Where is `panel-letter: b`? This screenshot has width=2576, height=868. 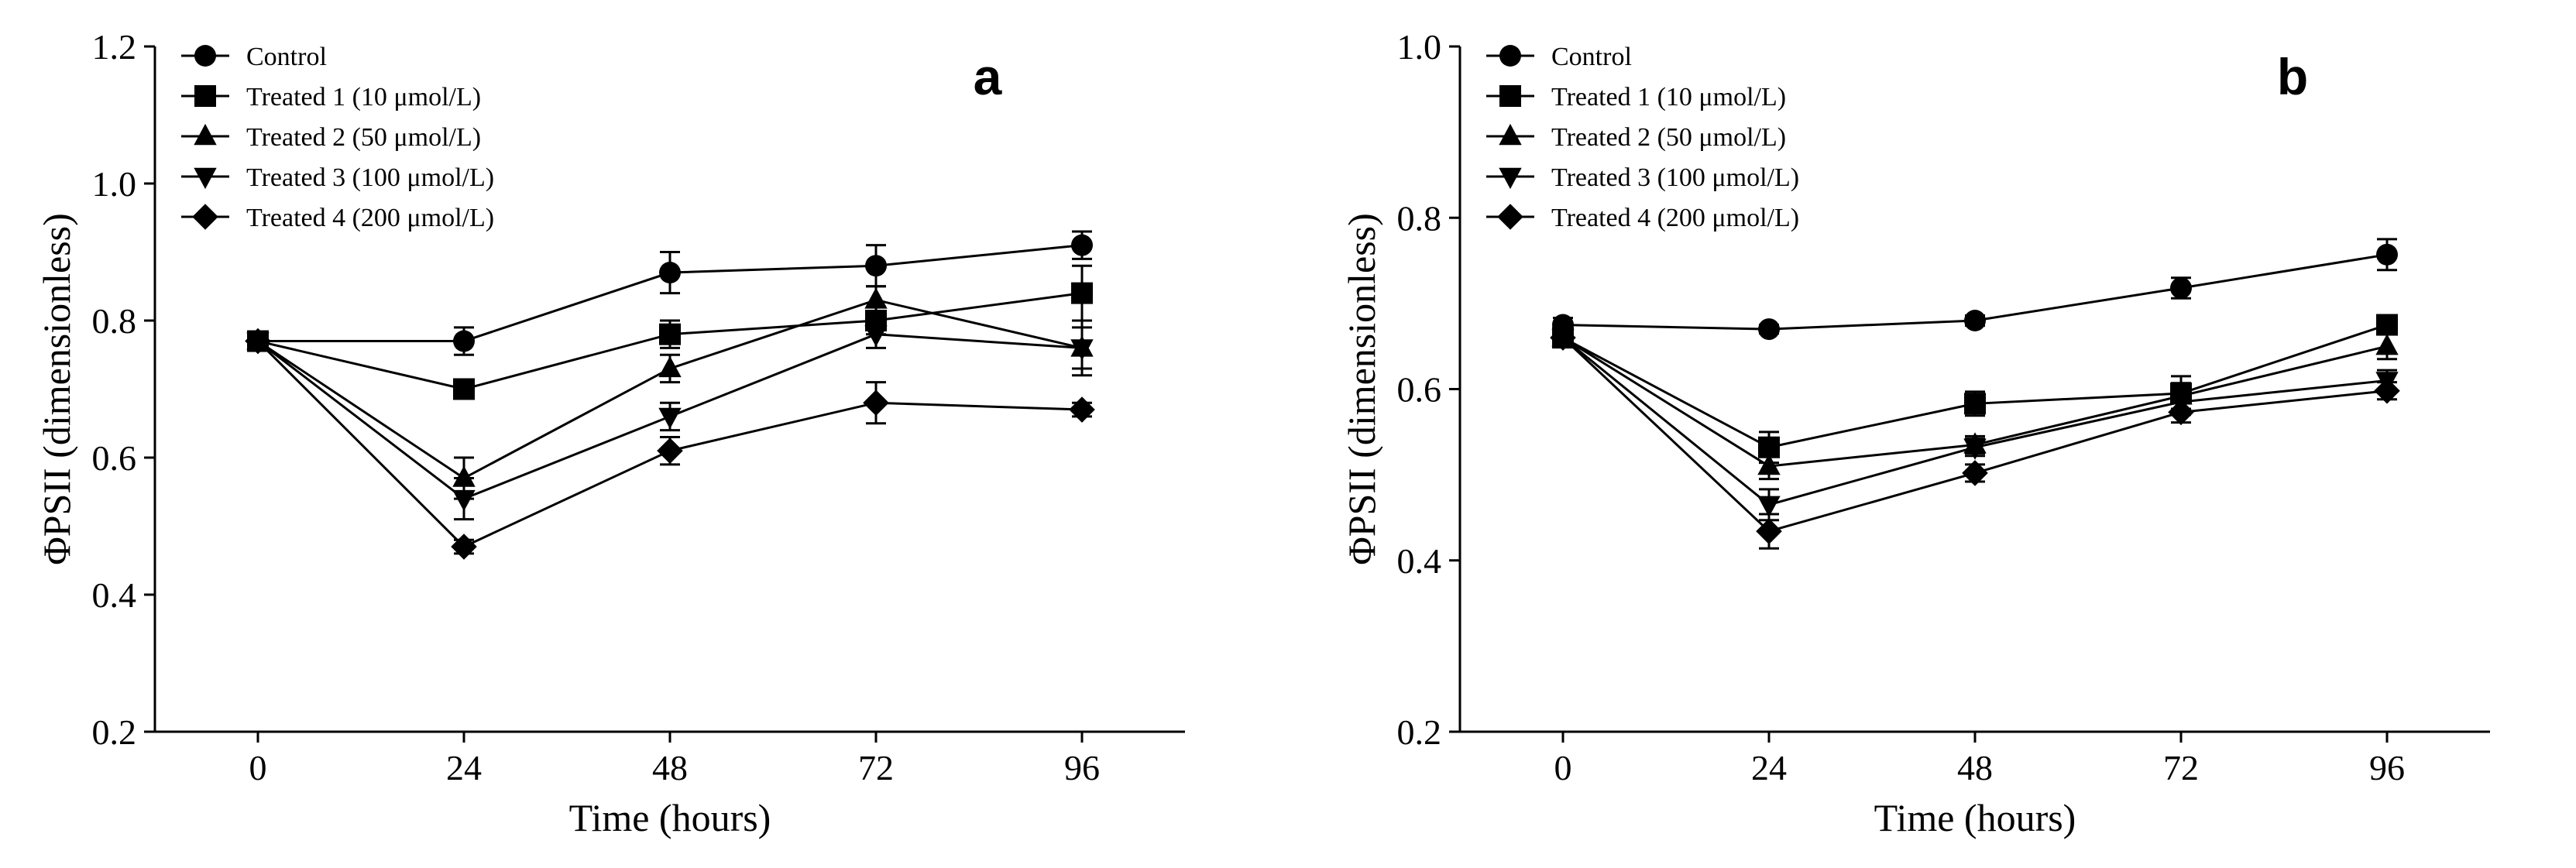
panel-letter: b is located at coordinates (2292, 76).